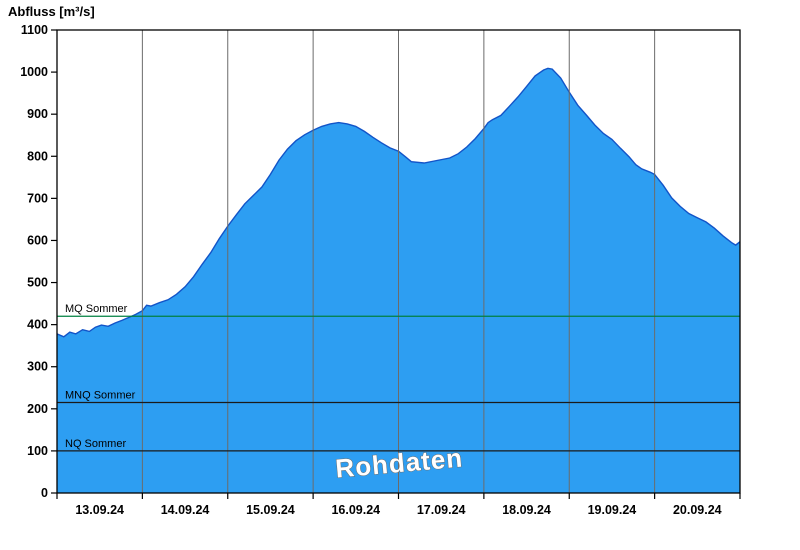 The image size is (800, 550). I want to click on y-tick-label: 1000, so click(34, 72).